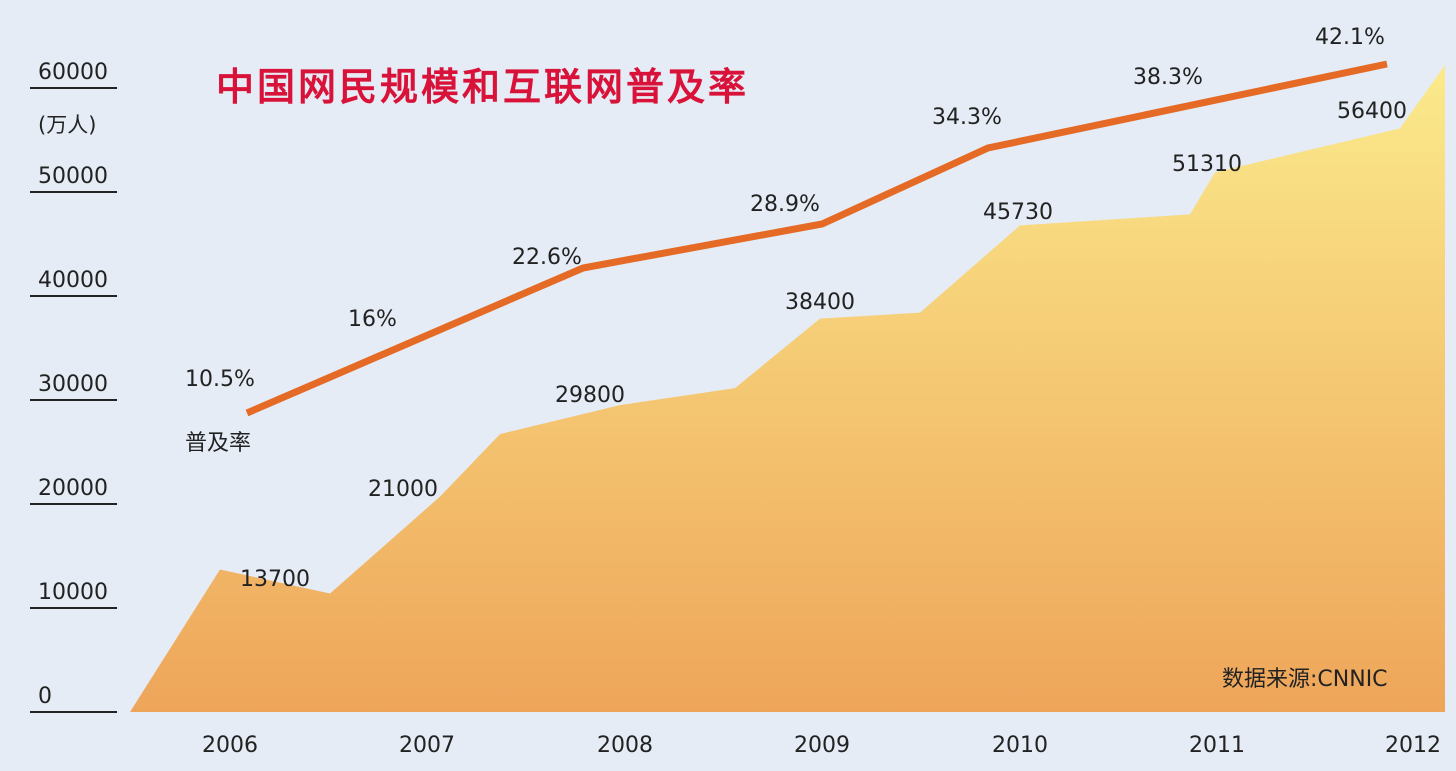 The image size is (1456, 771). What do you see at coordinates (73, 592) in the screenshot?
I see `y-tick-label: 10000` at bounding box center [73, 592].